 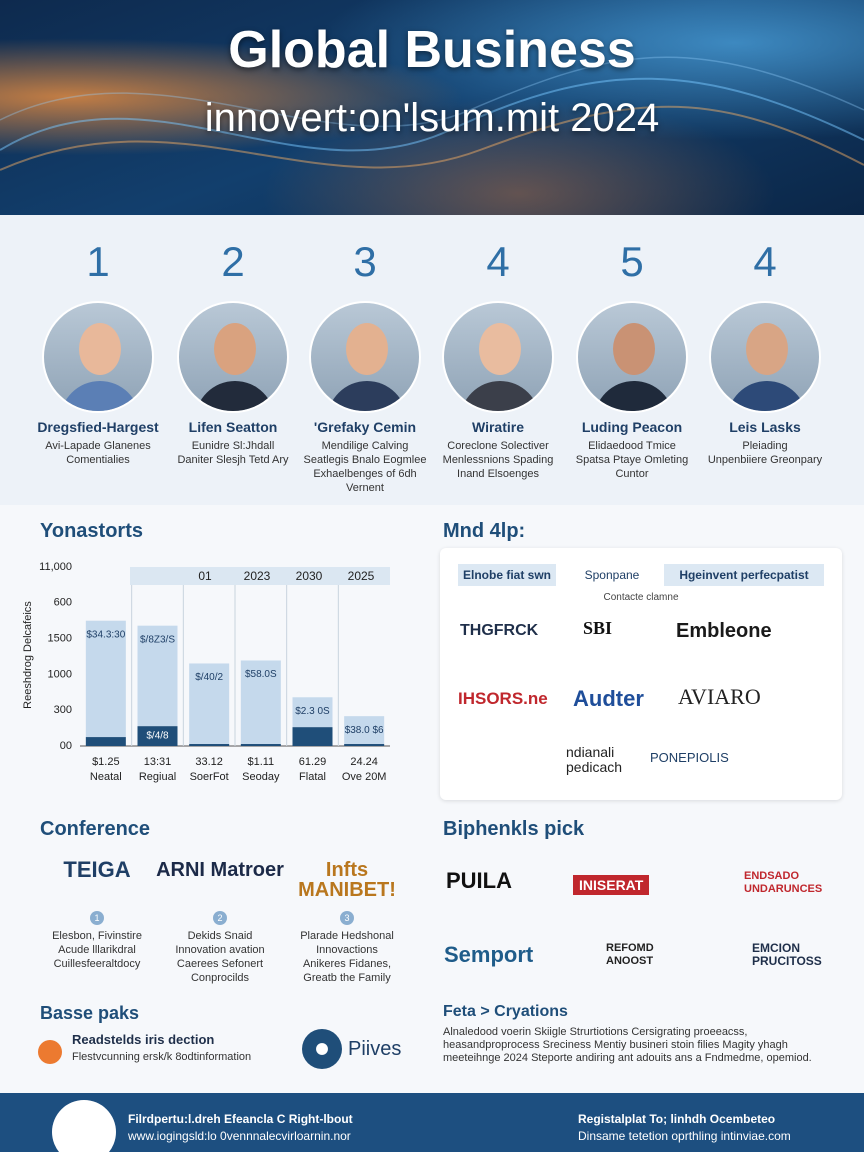 What do you see at coordinates (209, 777) in the screenshot?
I see `x-tick-label: SoerFot` at bounding box center [209, 777].